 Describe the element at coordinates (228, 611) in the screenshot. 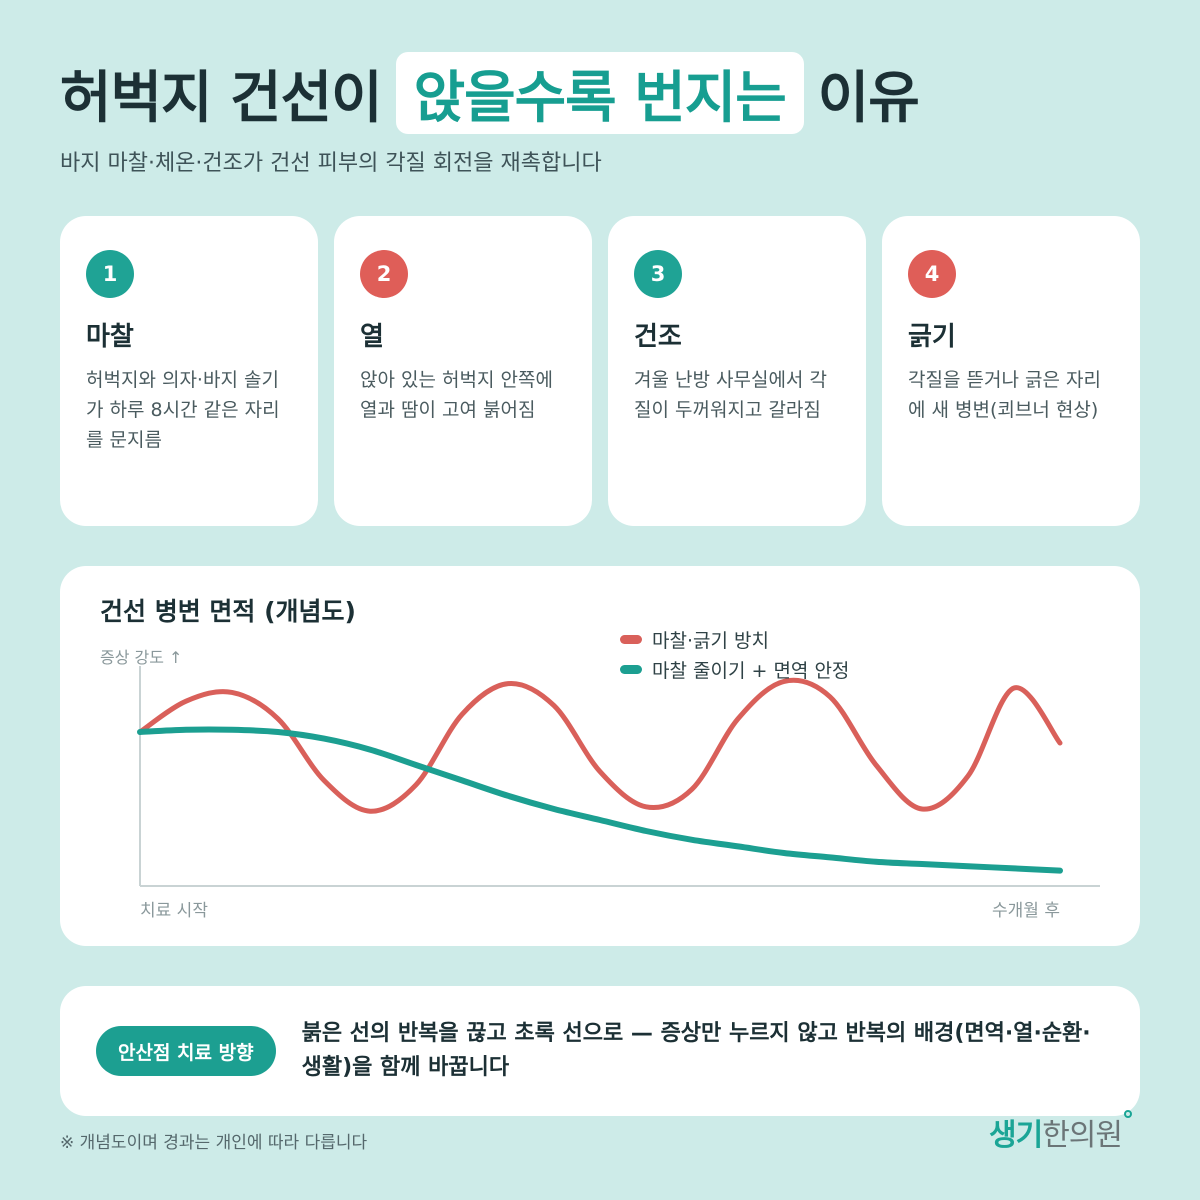

I see `chart-title: 건선 병변 면적 (개념도)` at that location.